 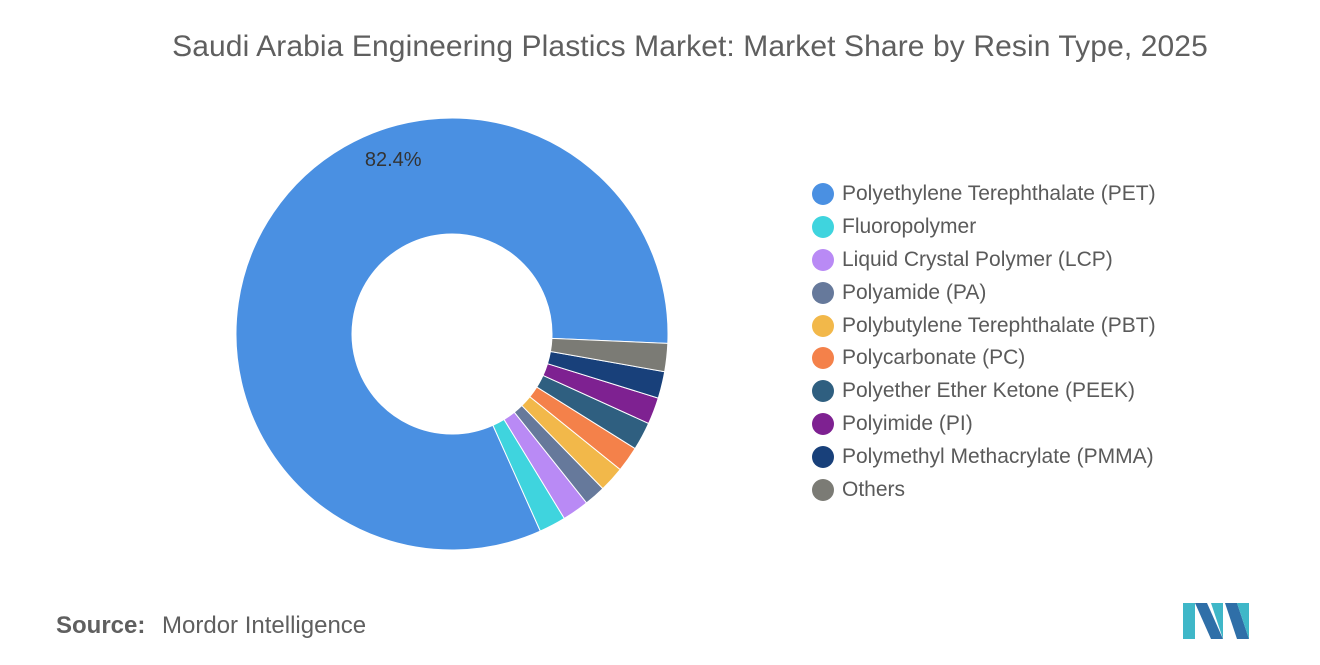 I want to click on legend-label: Polymethyl Methacrylate (PMMA), so click(x=998, y=456).